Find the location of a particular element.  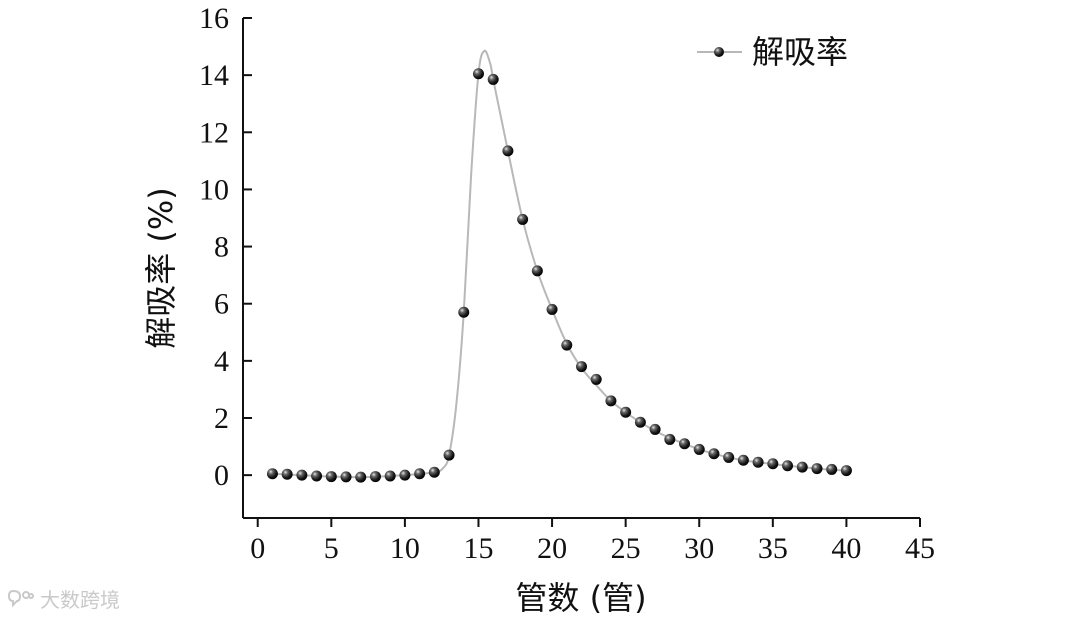

x-tick-label: 35 is located at coordinates (773, 548).